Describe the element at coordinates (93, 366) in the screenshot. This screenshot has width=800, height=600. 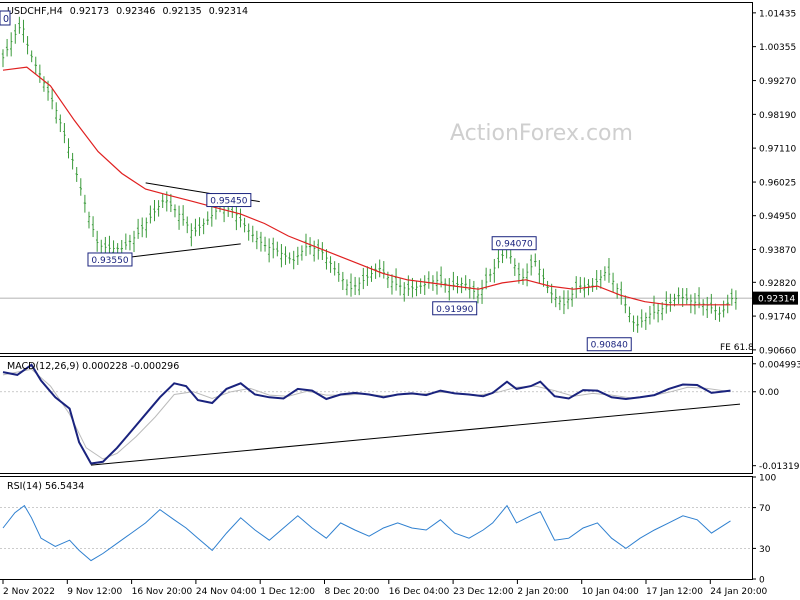
I see `macd-title: MACD(12,26,9) 0.000228 -0.000296` at that location.